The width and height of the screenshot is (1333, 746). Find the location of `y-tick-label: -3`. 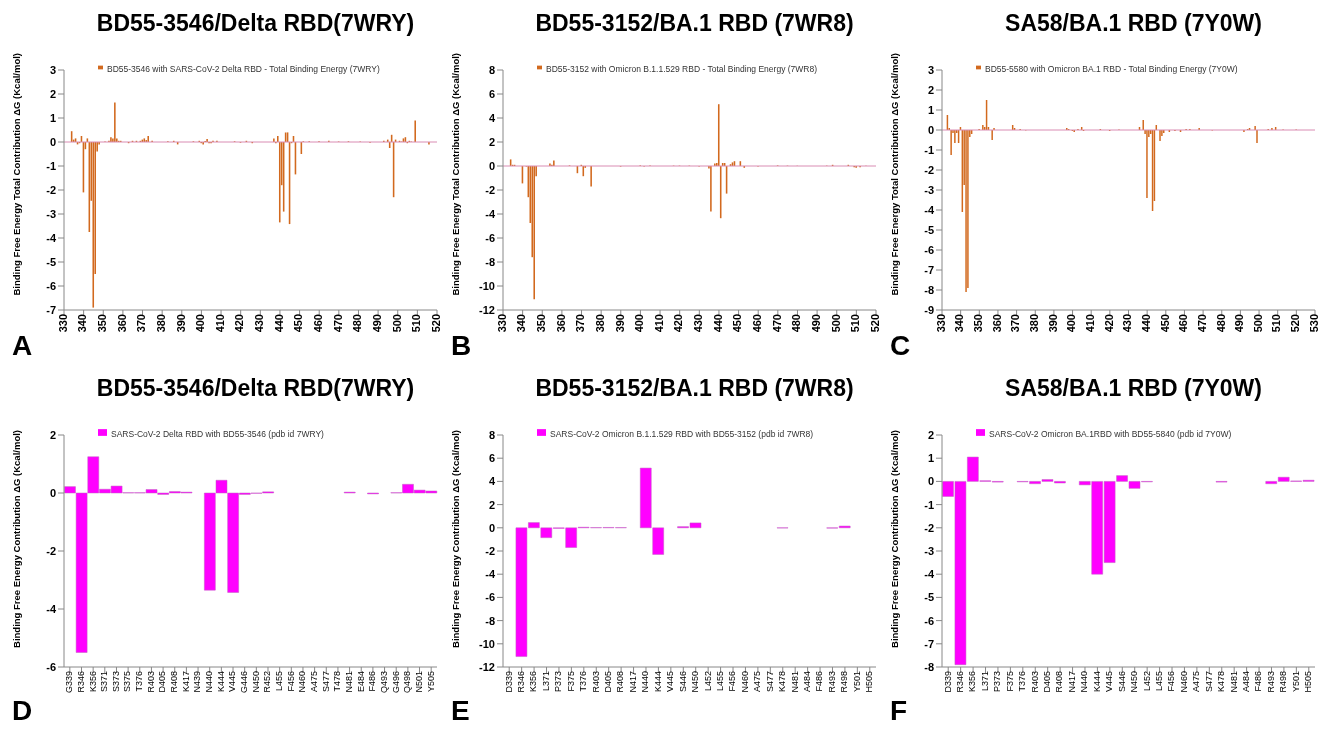

y-tick-label: -3 is located at coordinates (51, 213).